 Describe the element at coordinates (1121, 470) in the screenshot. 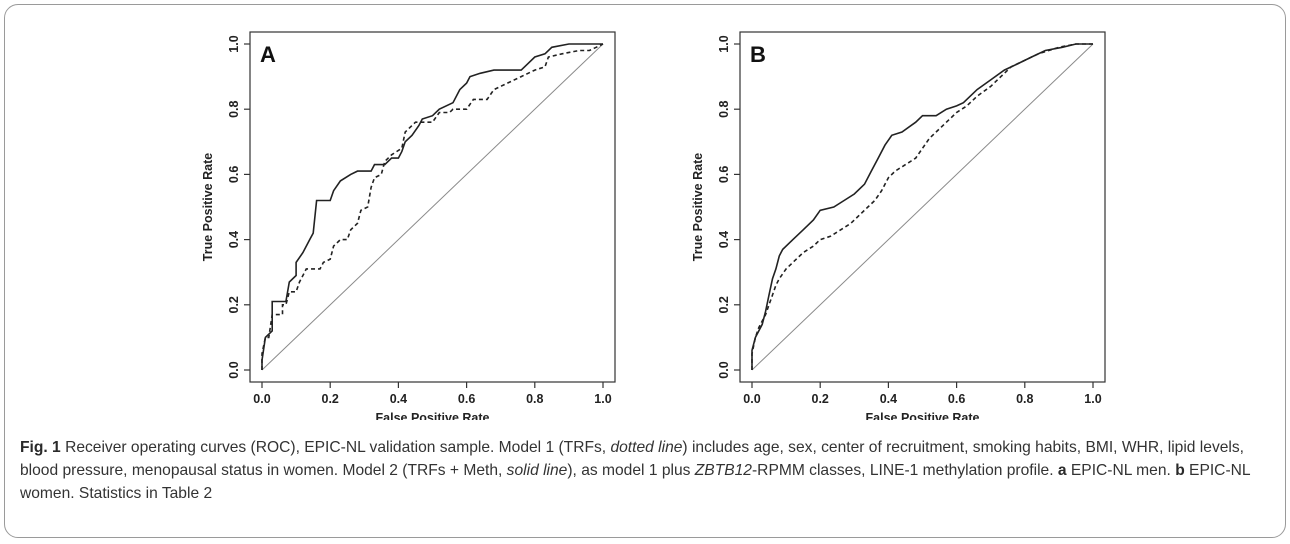

I see `caption-a-text: EPIC-NL men.` at that location.